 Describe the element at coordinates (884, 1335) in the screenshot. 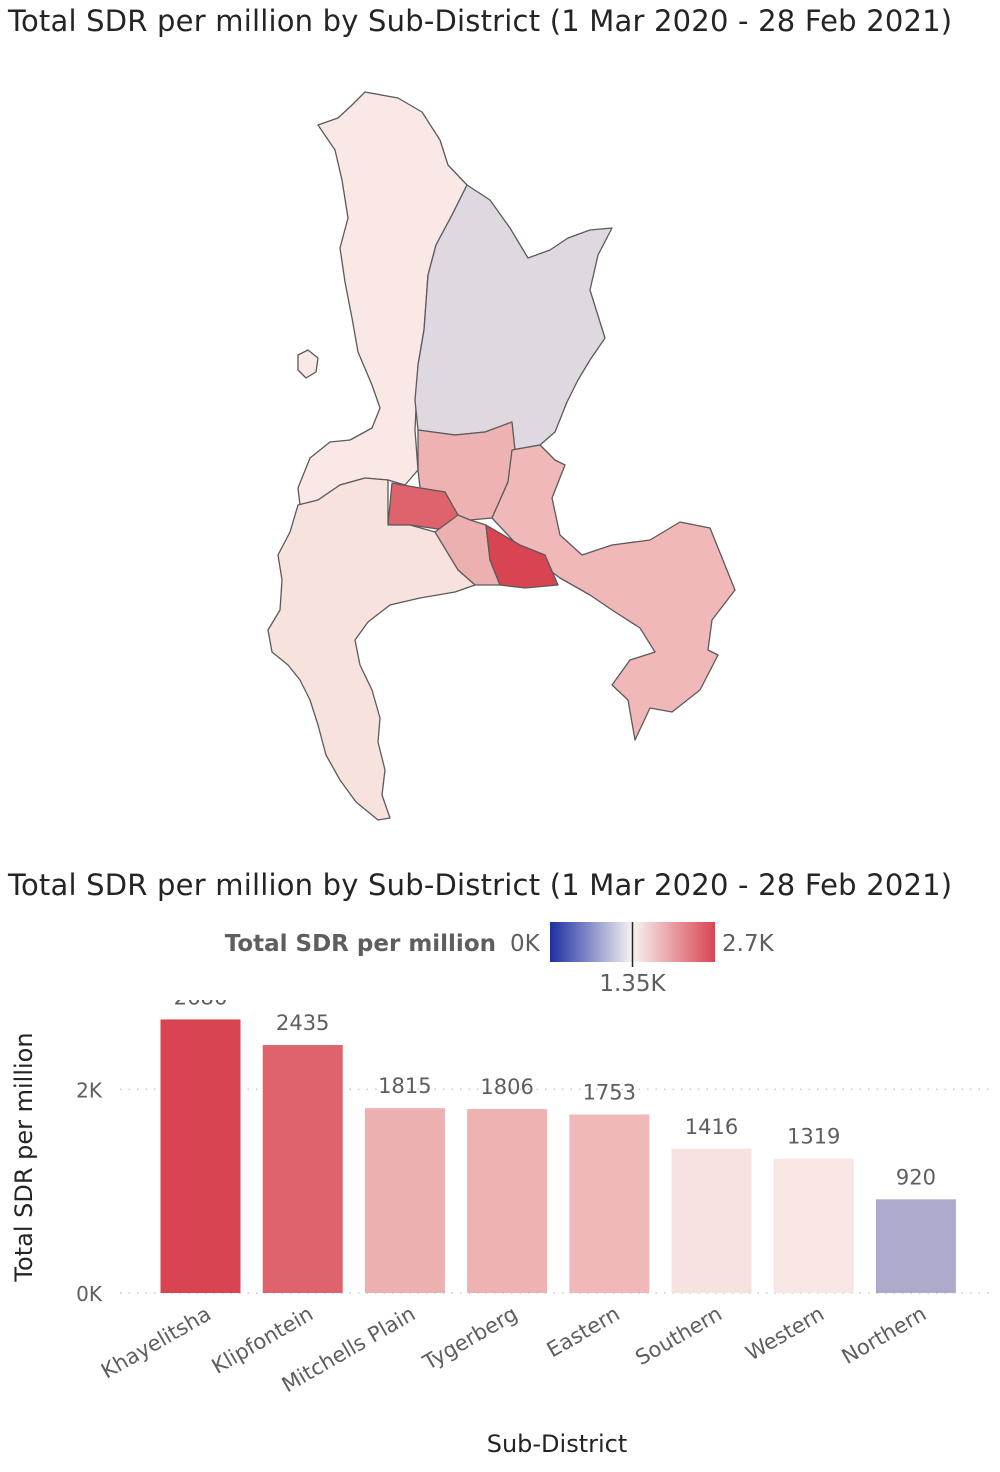

I see `x-tick-label: Northern` at that location.